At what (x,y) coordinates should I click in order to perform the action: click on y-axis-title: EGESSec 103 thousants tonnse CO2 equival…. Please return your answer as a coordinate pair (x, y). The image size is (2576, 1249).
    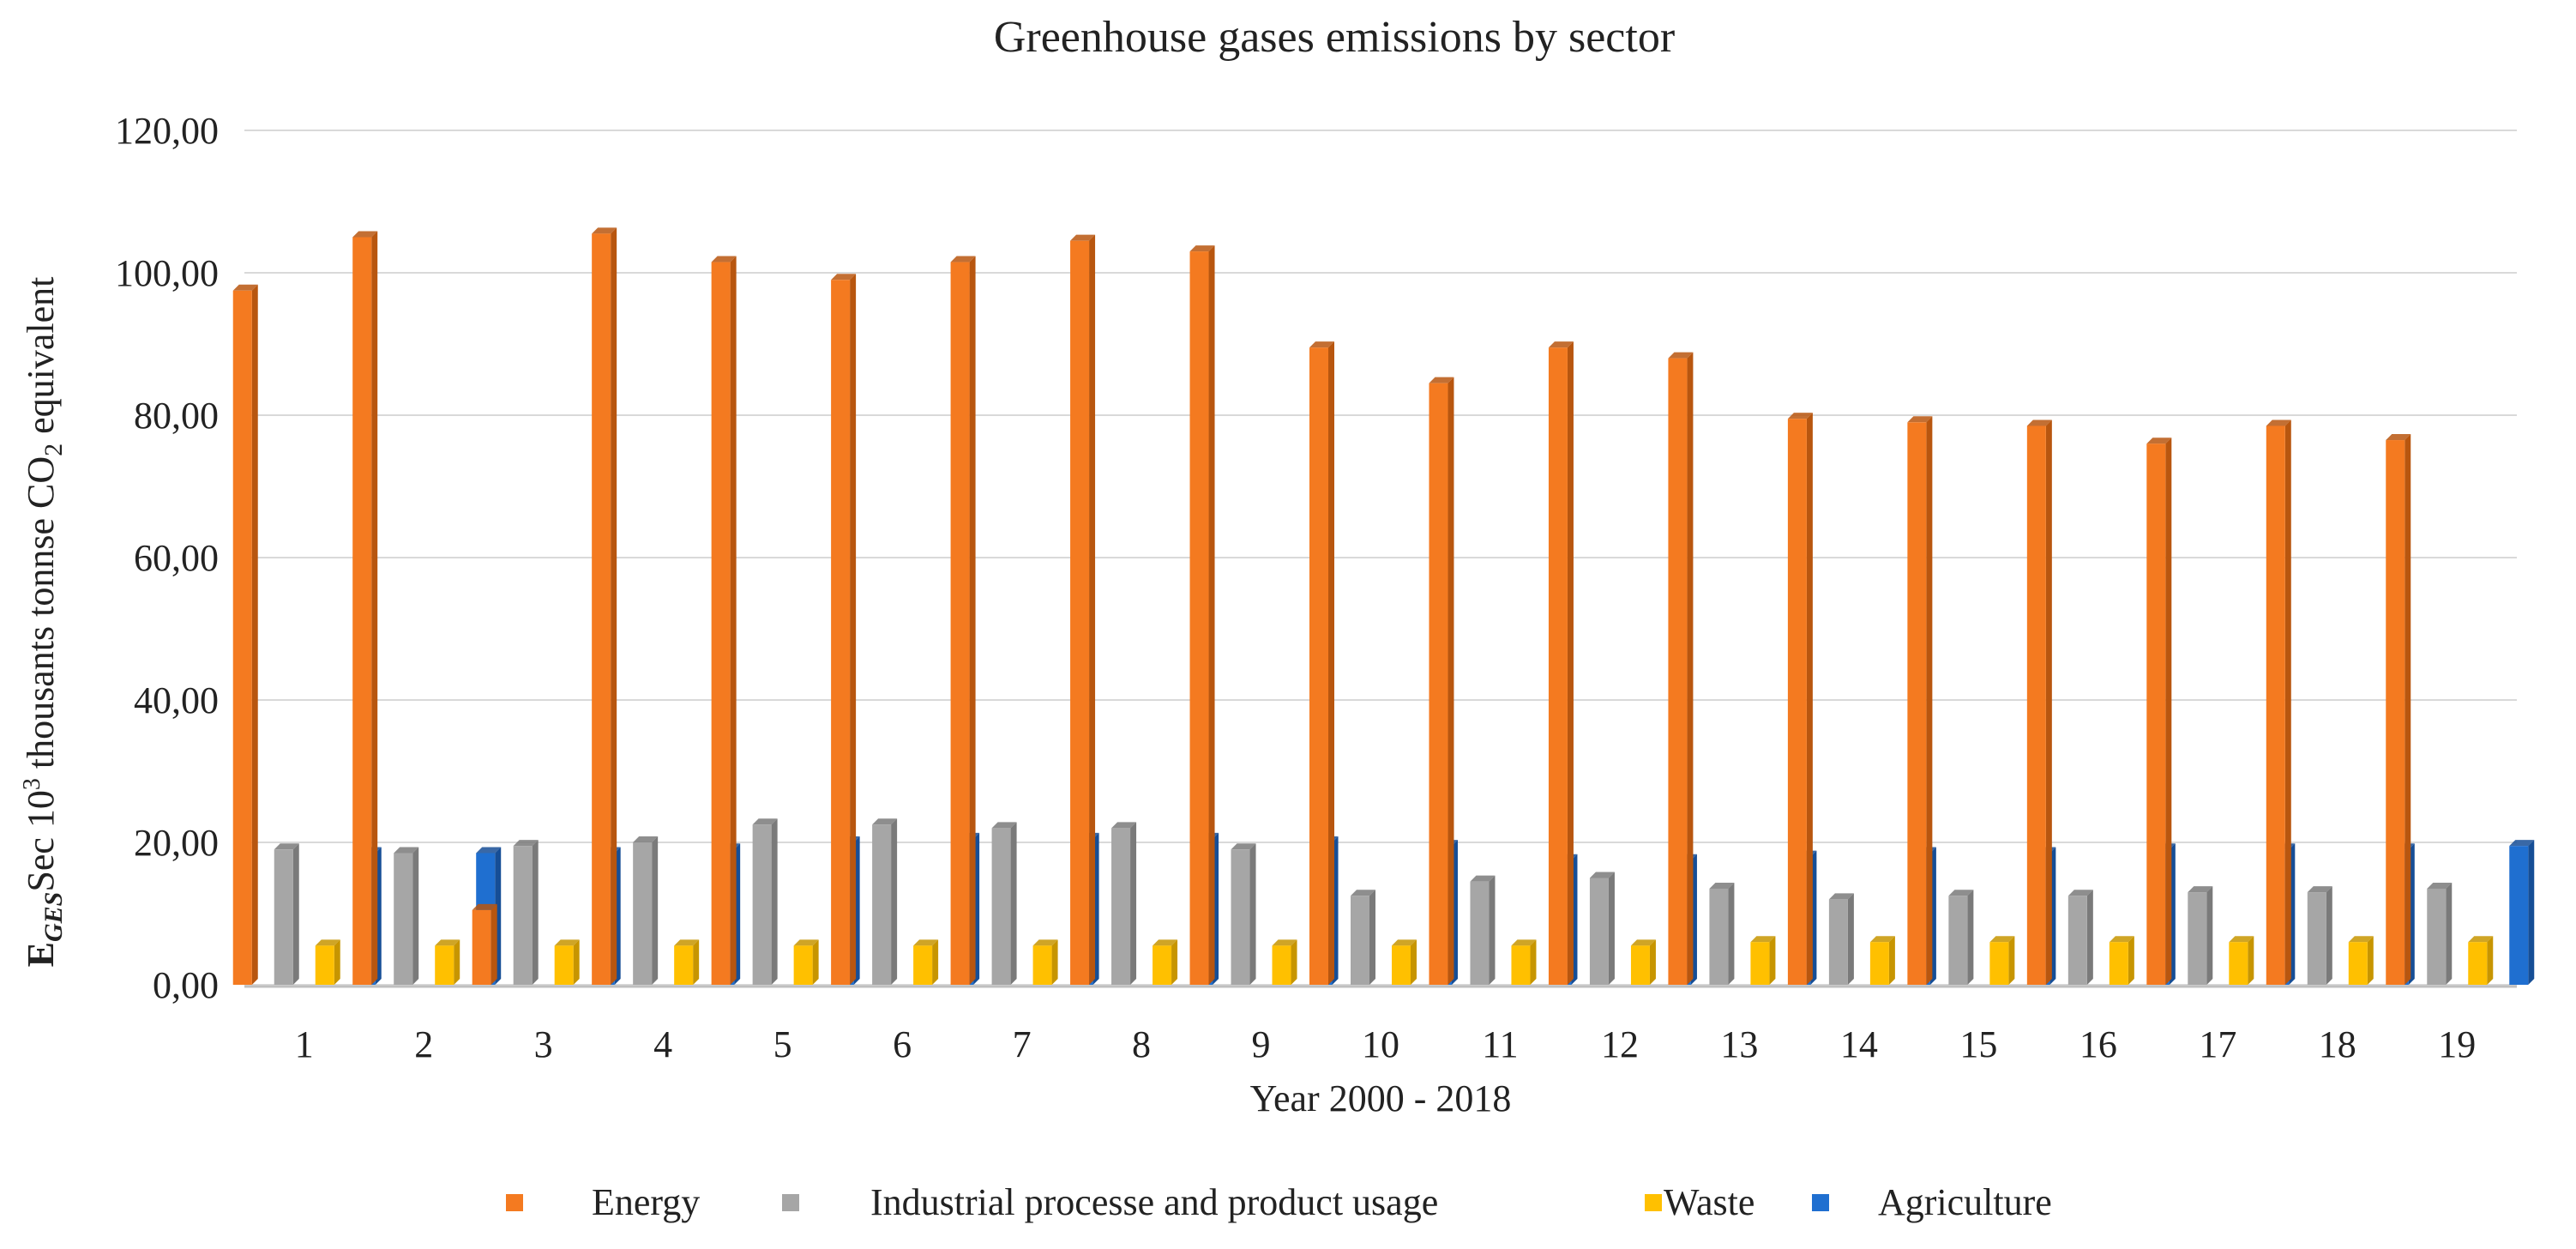
    Looking at the image, I should click on (43, 622).